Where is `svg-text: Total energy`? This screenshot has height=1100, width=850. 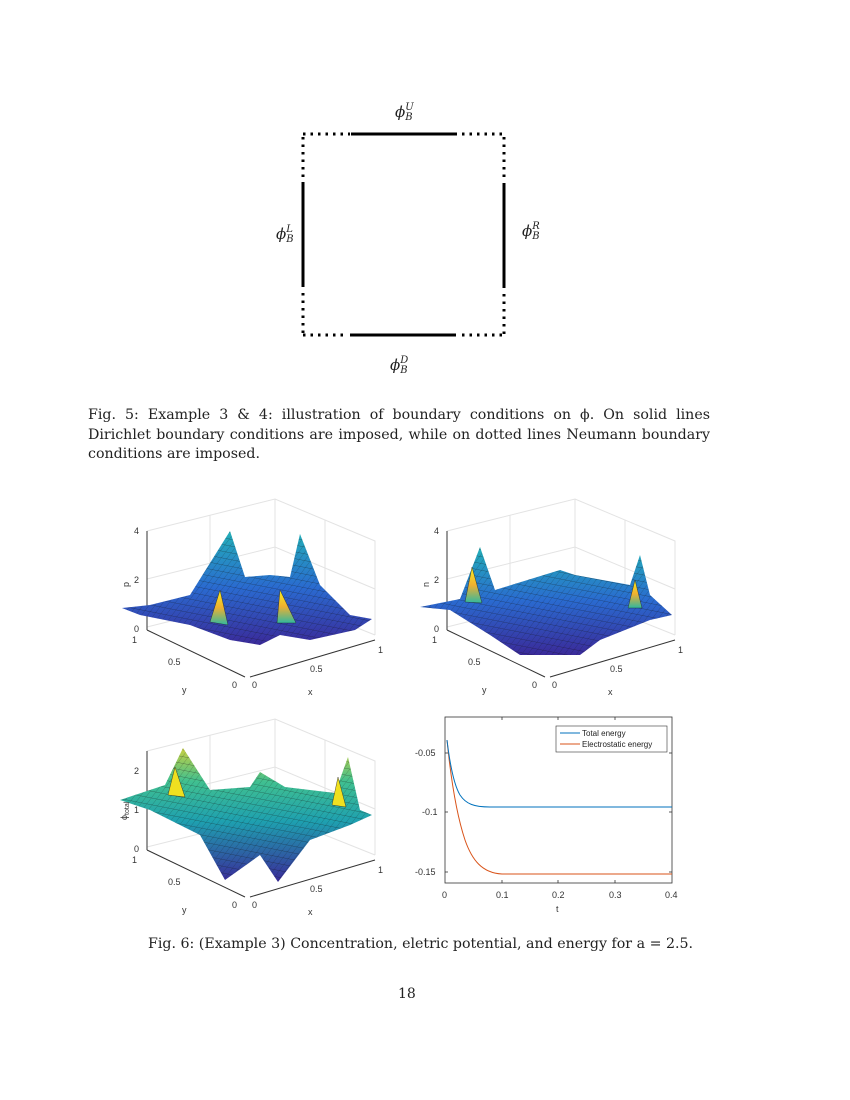 svg-text: Total energy is located at coordinates (604, 733).